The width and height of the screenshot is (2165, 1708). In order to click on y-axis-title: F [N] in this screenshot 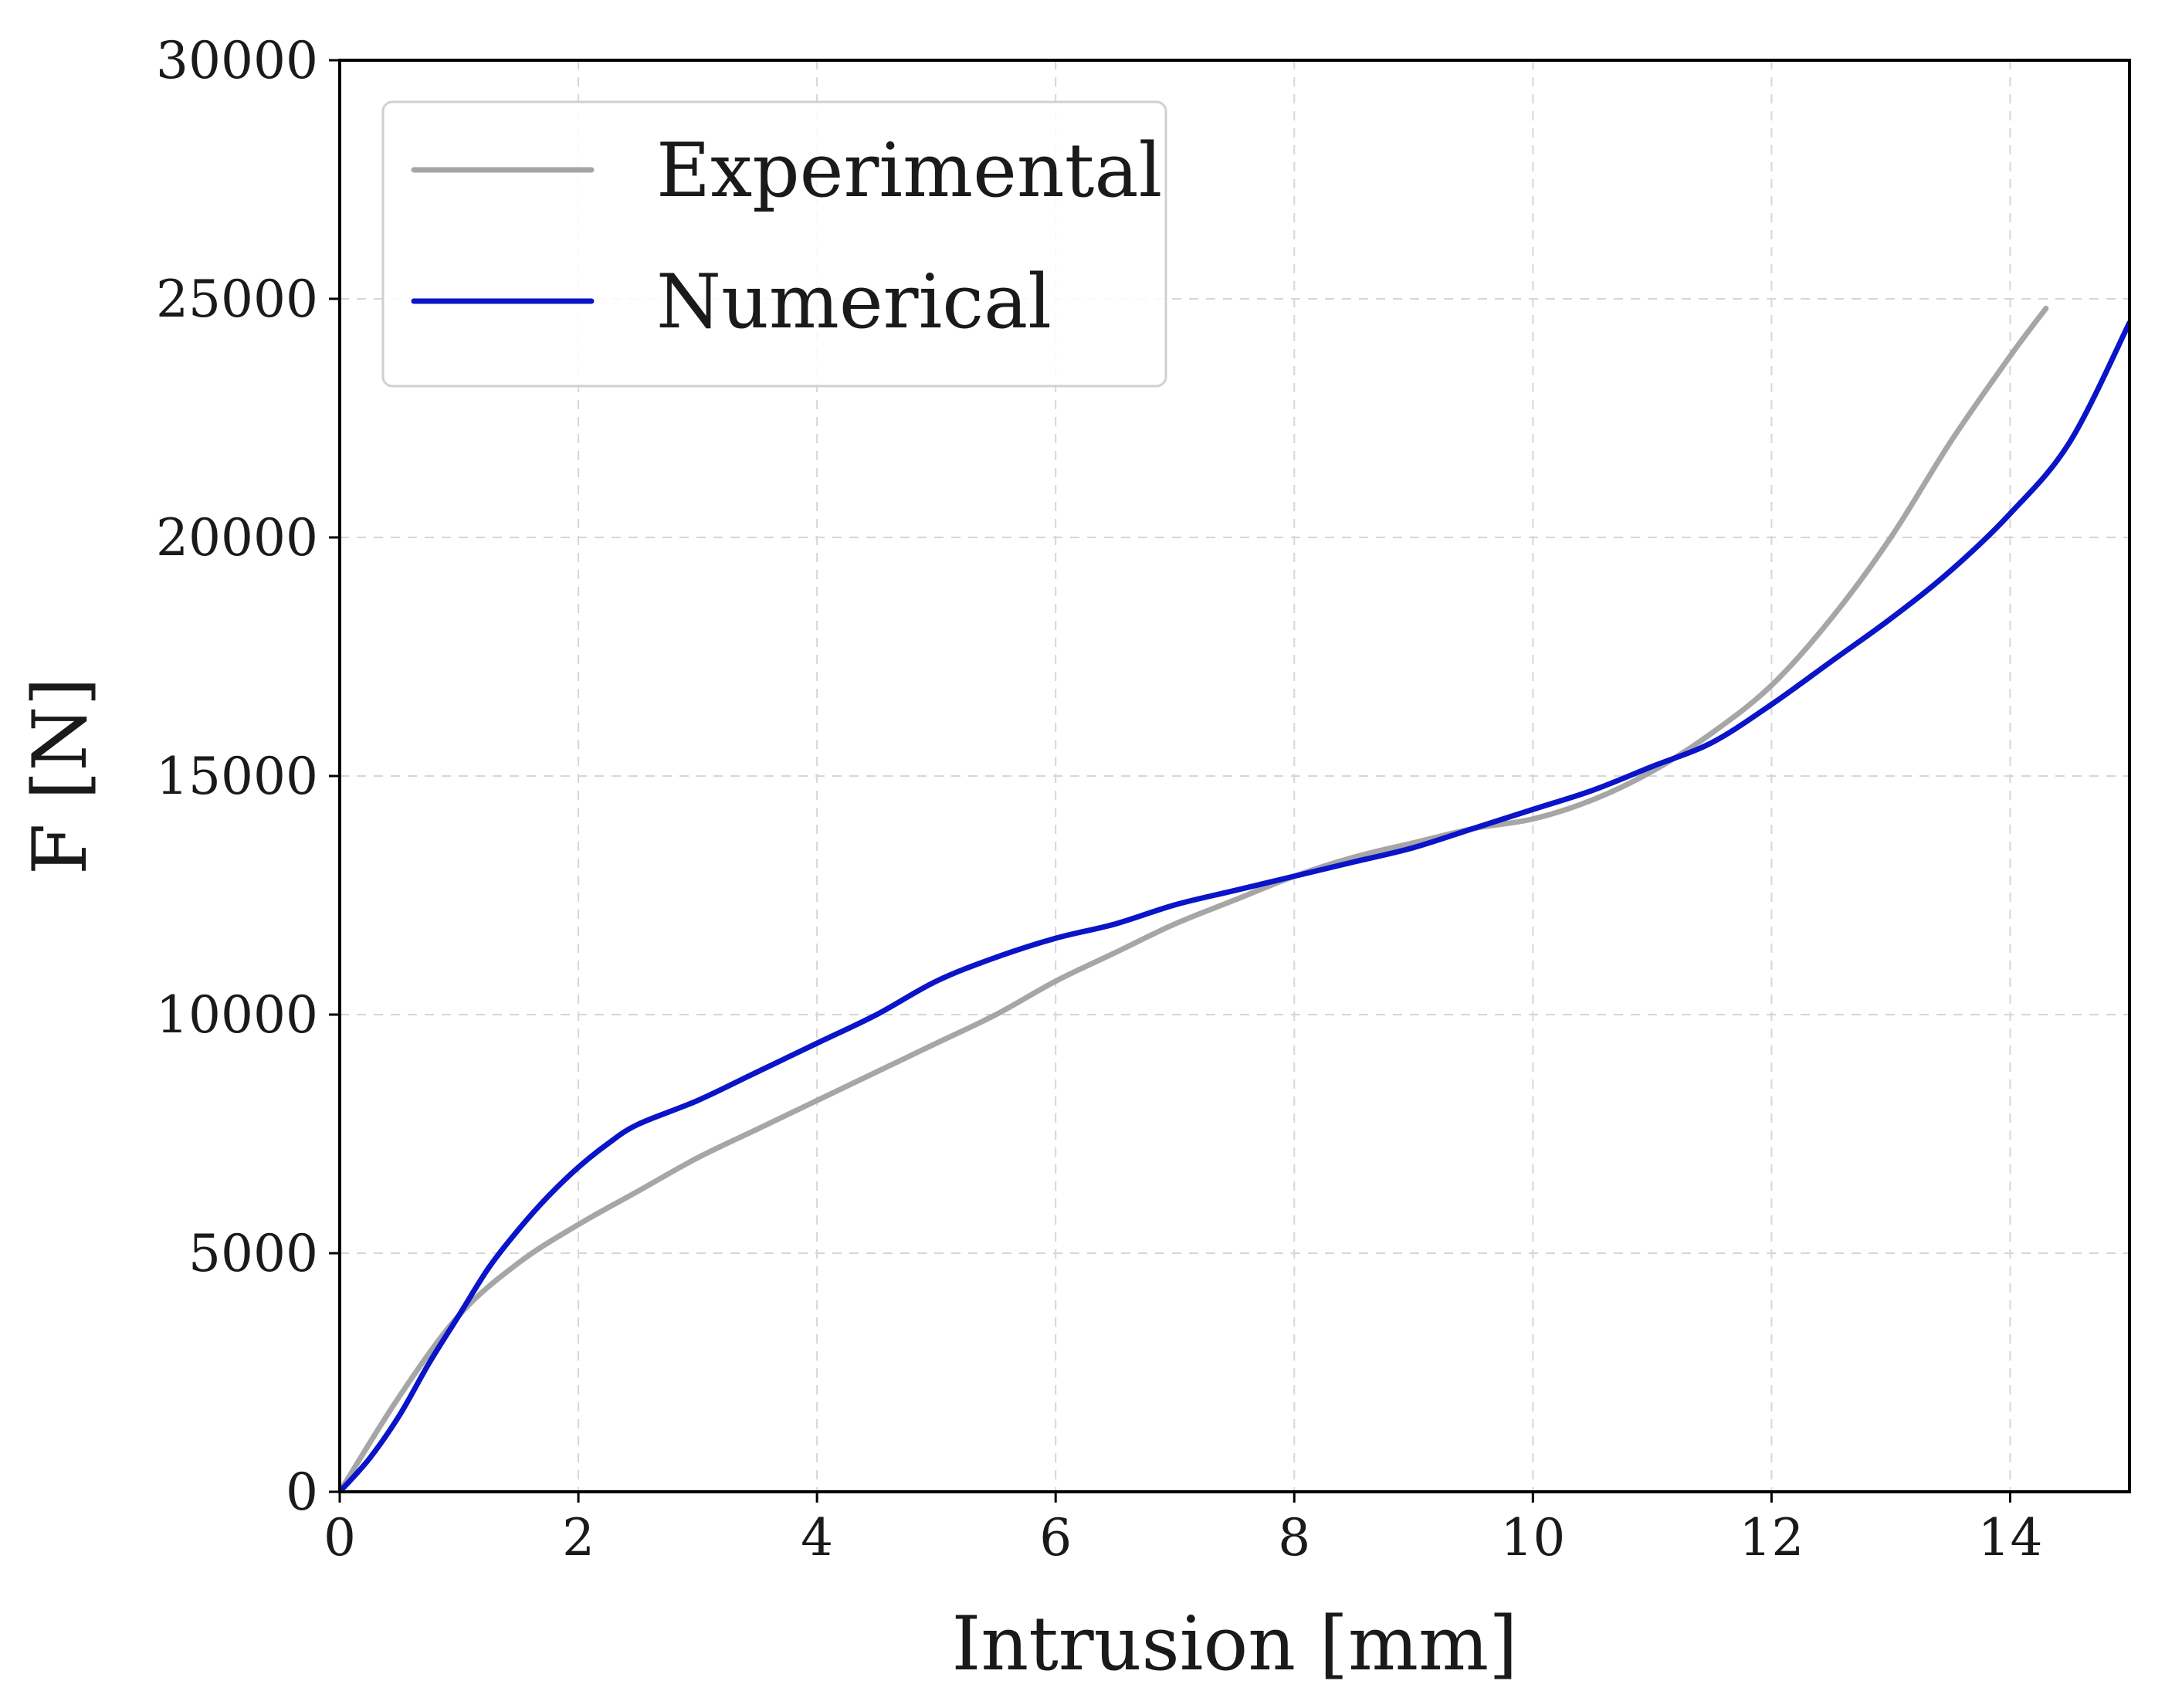, I will do `click(60, 776)`.